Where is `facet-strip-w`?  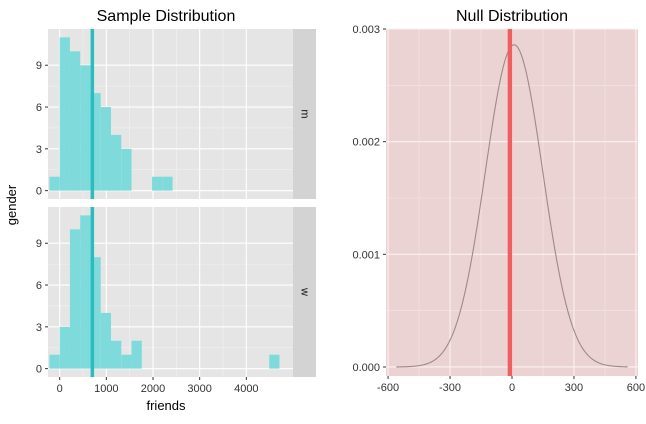
facet-strip-w is located at coordinates (304, 292).